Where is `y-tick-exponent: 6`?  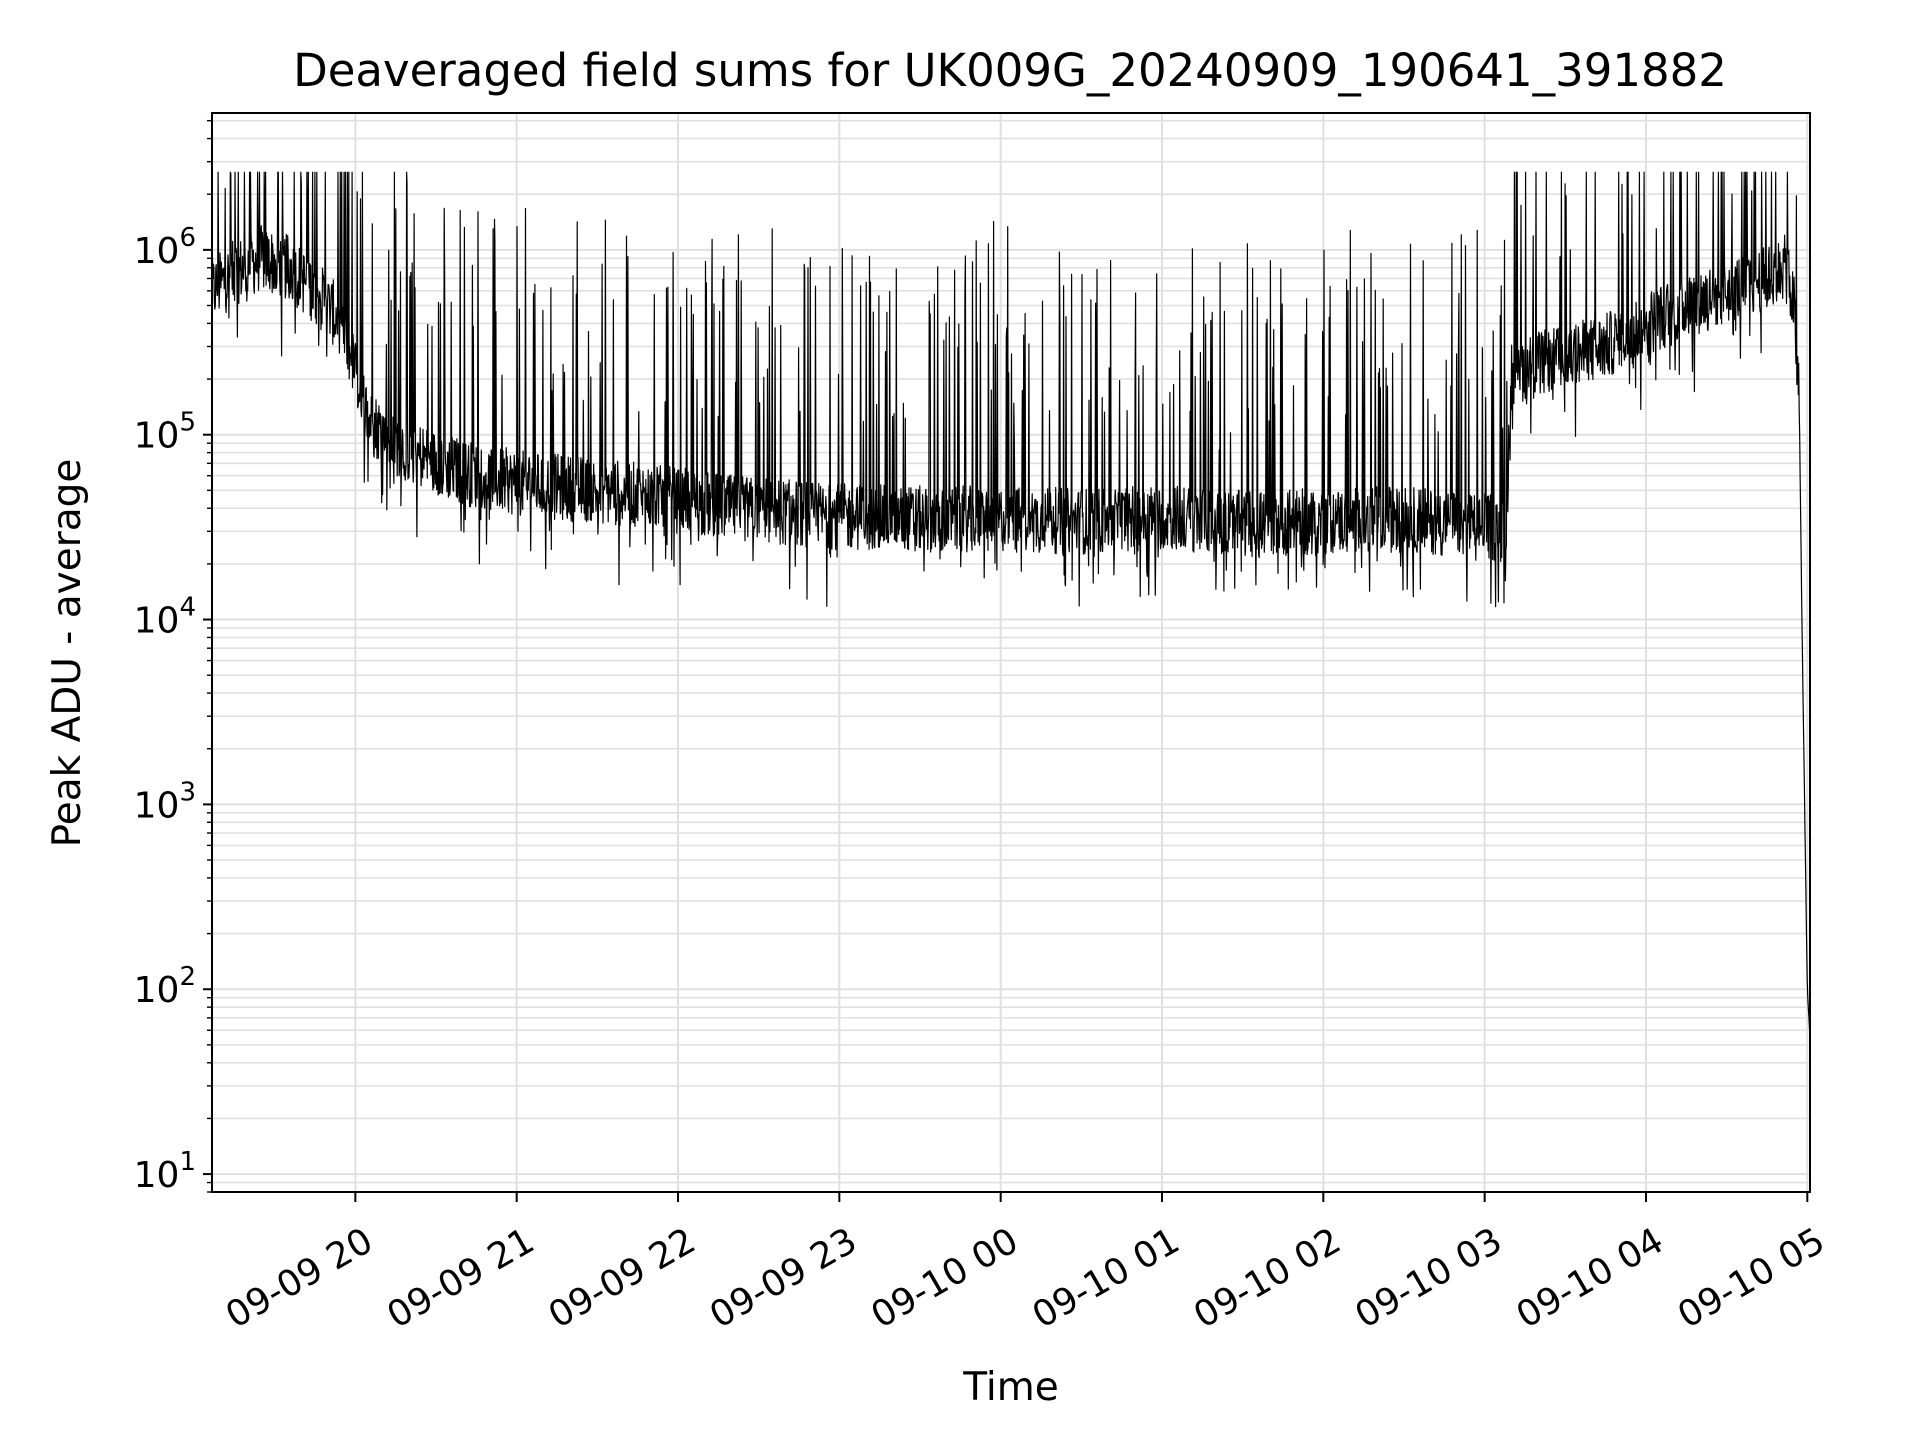 y-tick-exponent: 6 is located at coordinates (187, 238).